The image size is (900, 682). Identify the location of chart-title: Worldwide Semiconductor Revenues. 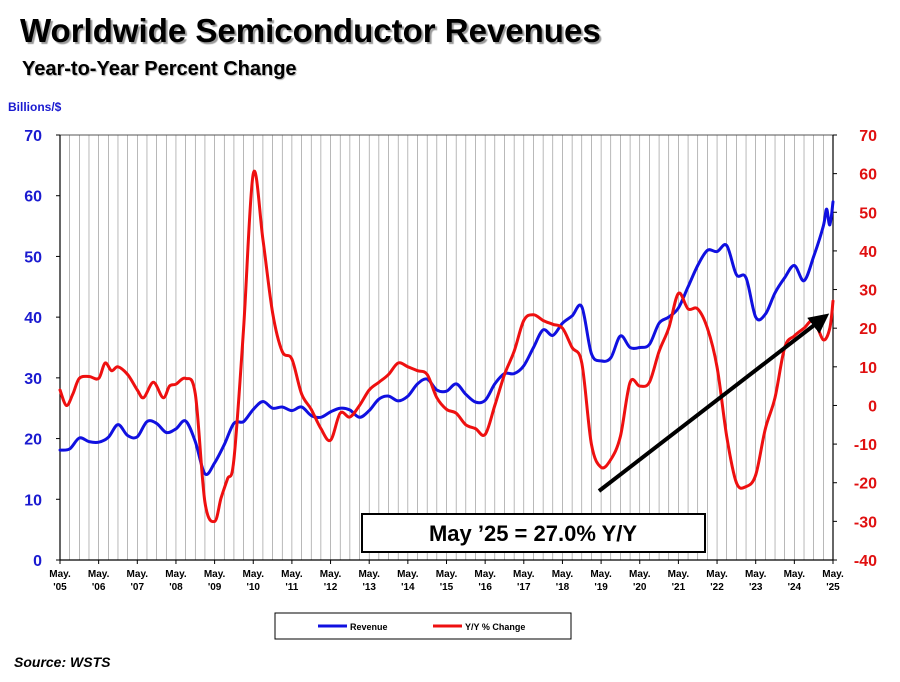
(310, 30).